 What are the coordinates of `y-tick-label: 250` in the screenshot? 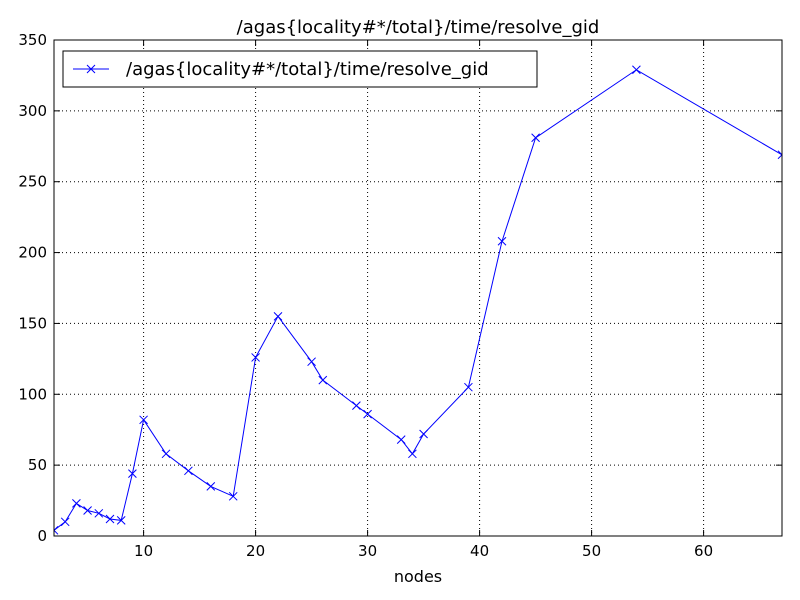 It's located at (32, 182).